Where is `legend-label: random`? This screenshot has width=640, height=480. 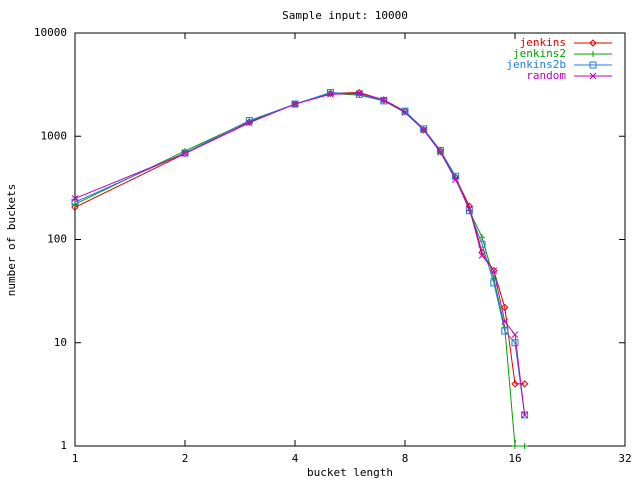 legend-label: random is located at coordinates (546, 75).